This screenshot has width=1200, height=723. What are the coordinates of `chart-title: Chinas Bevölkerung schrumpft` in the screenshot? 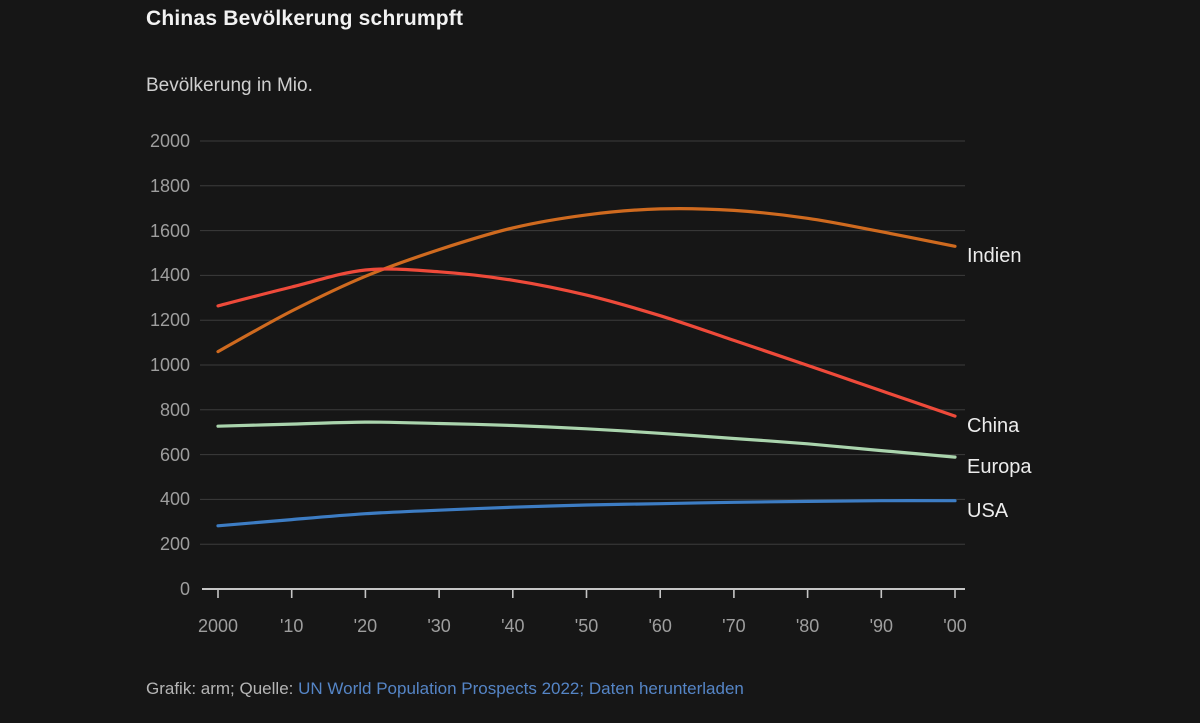 It's located at (305, 18).